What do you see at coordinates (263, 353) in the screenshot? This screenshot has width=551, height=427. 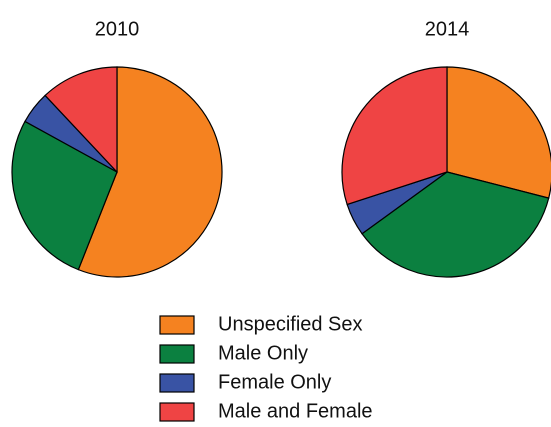 I see `legend-label: Male Only` at bounding box center [263, 353].